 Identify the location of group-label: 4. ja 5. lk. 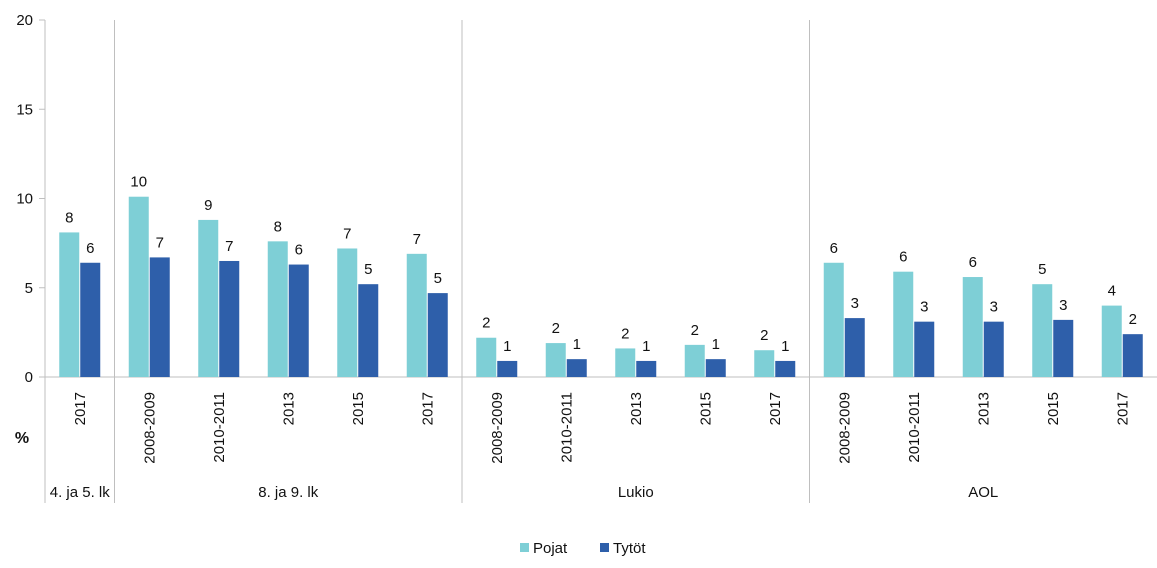
(80, 492).